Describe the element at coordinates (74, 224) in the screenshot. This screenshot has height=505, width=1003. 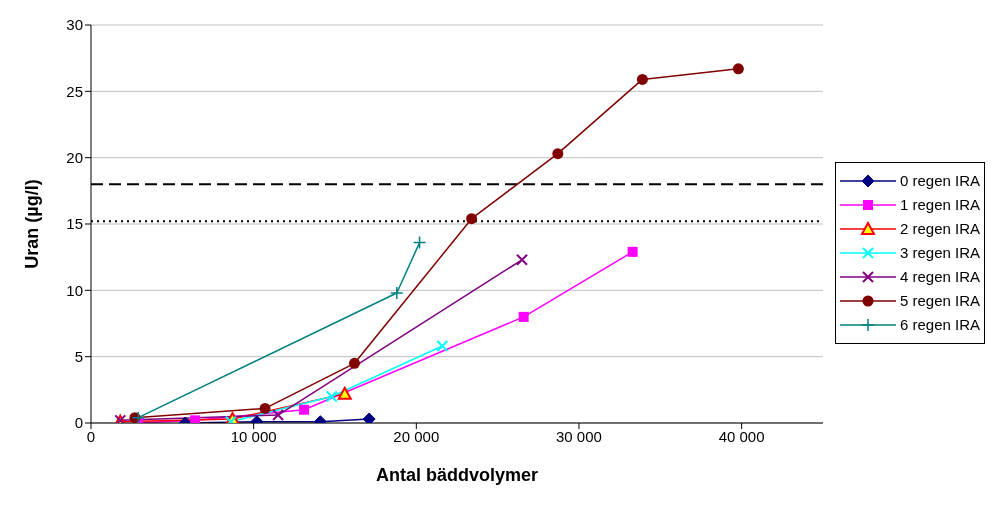
I see `y-tick-label: 15` at that location.